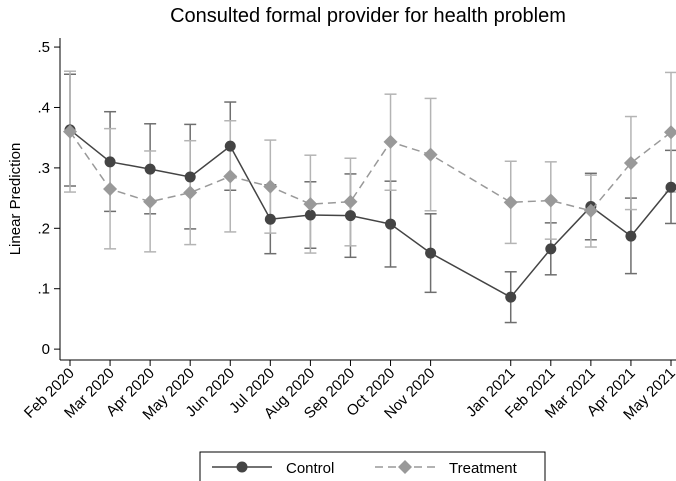 The height and width of the screenshot is (481, 676). What do you see at coordinates (43, 107) in the screenshot?
I see `y-tick-label: .4` at bounding box center [43, 107].